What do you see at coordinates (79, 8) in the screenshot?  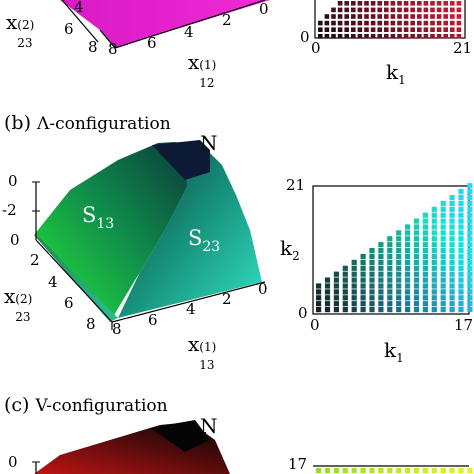 I see `panel-a-tick-y: 4` at bounding box center [79, 8].